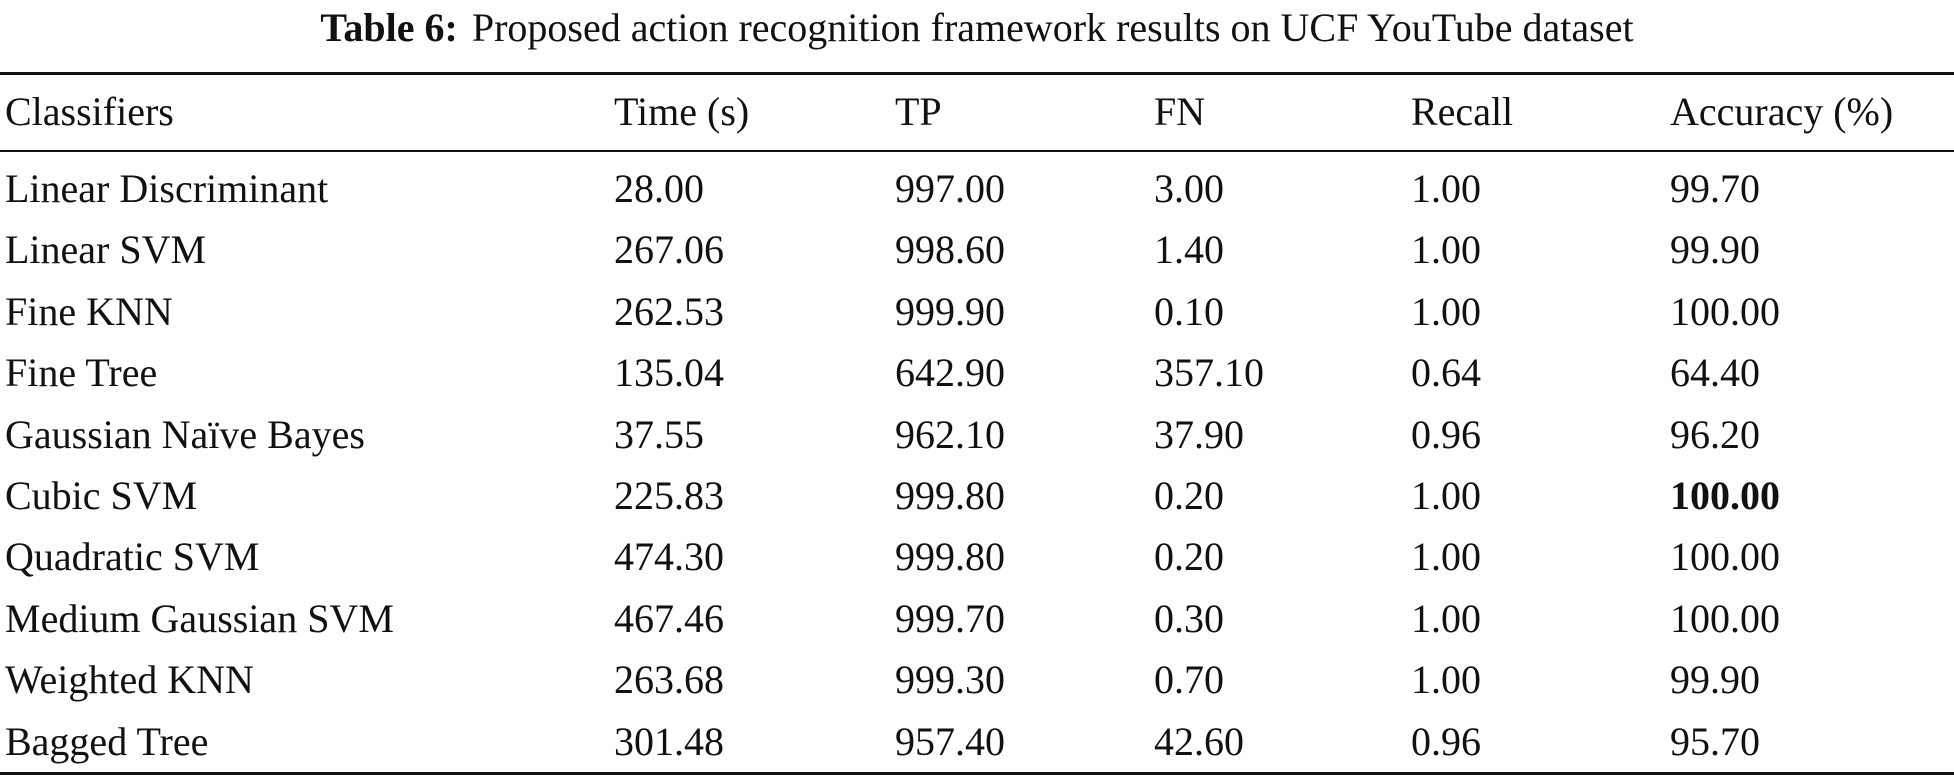 The width and height of the screenshot is (1954, 779). I want to click on table-cell: 262.53, so click(669, 311).